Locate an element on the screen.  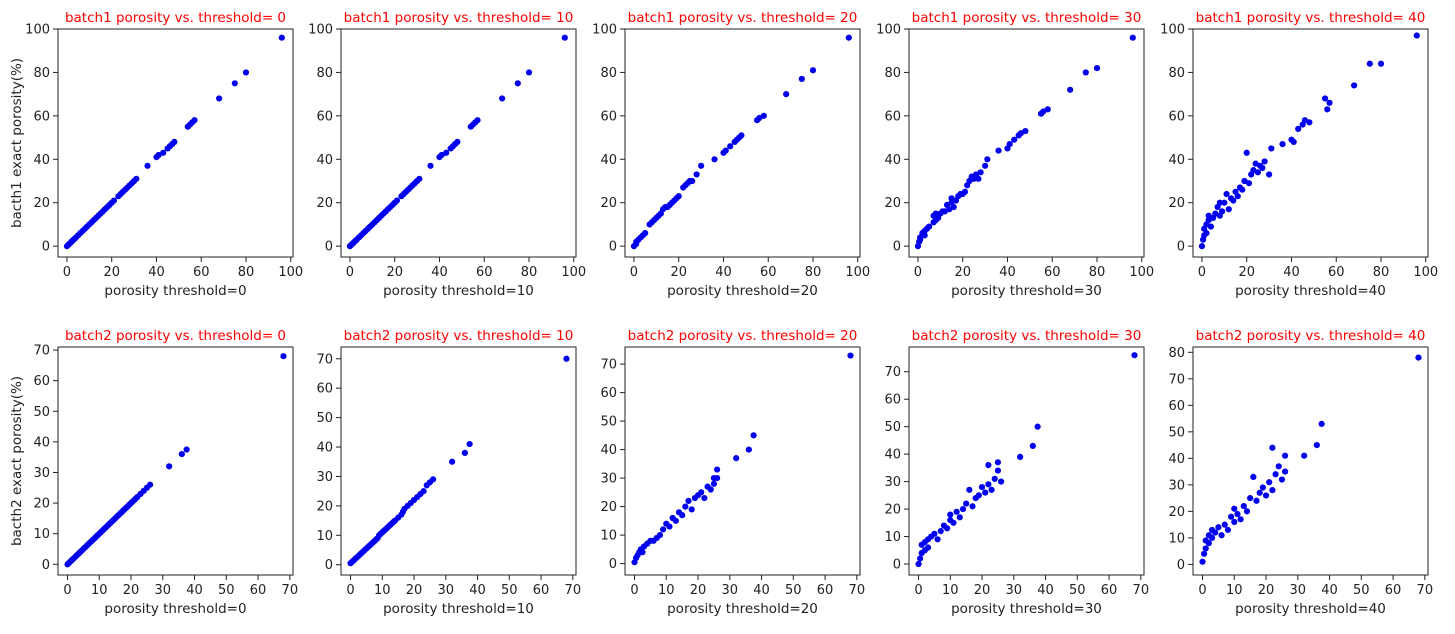
x-tick-label: 100 is located at coordinates (1141, 272).